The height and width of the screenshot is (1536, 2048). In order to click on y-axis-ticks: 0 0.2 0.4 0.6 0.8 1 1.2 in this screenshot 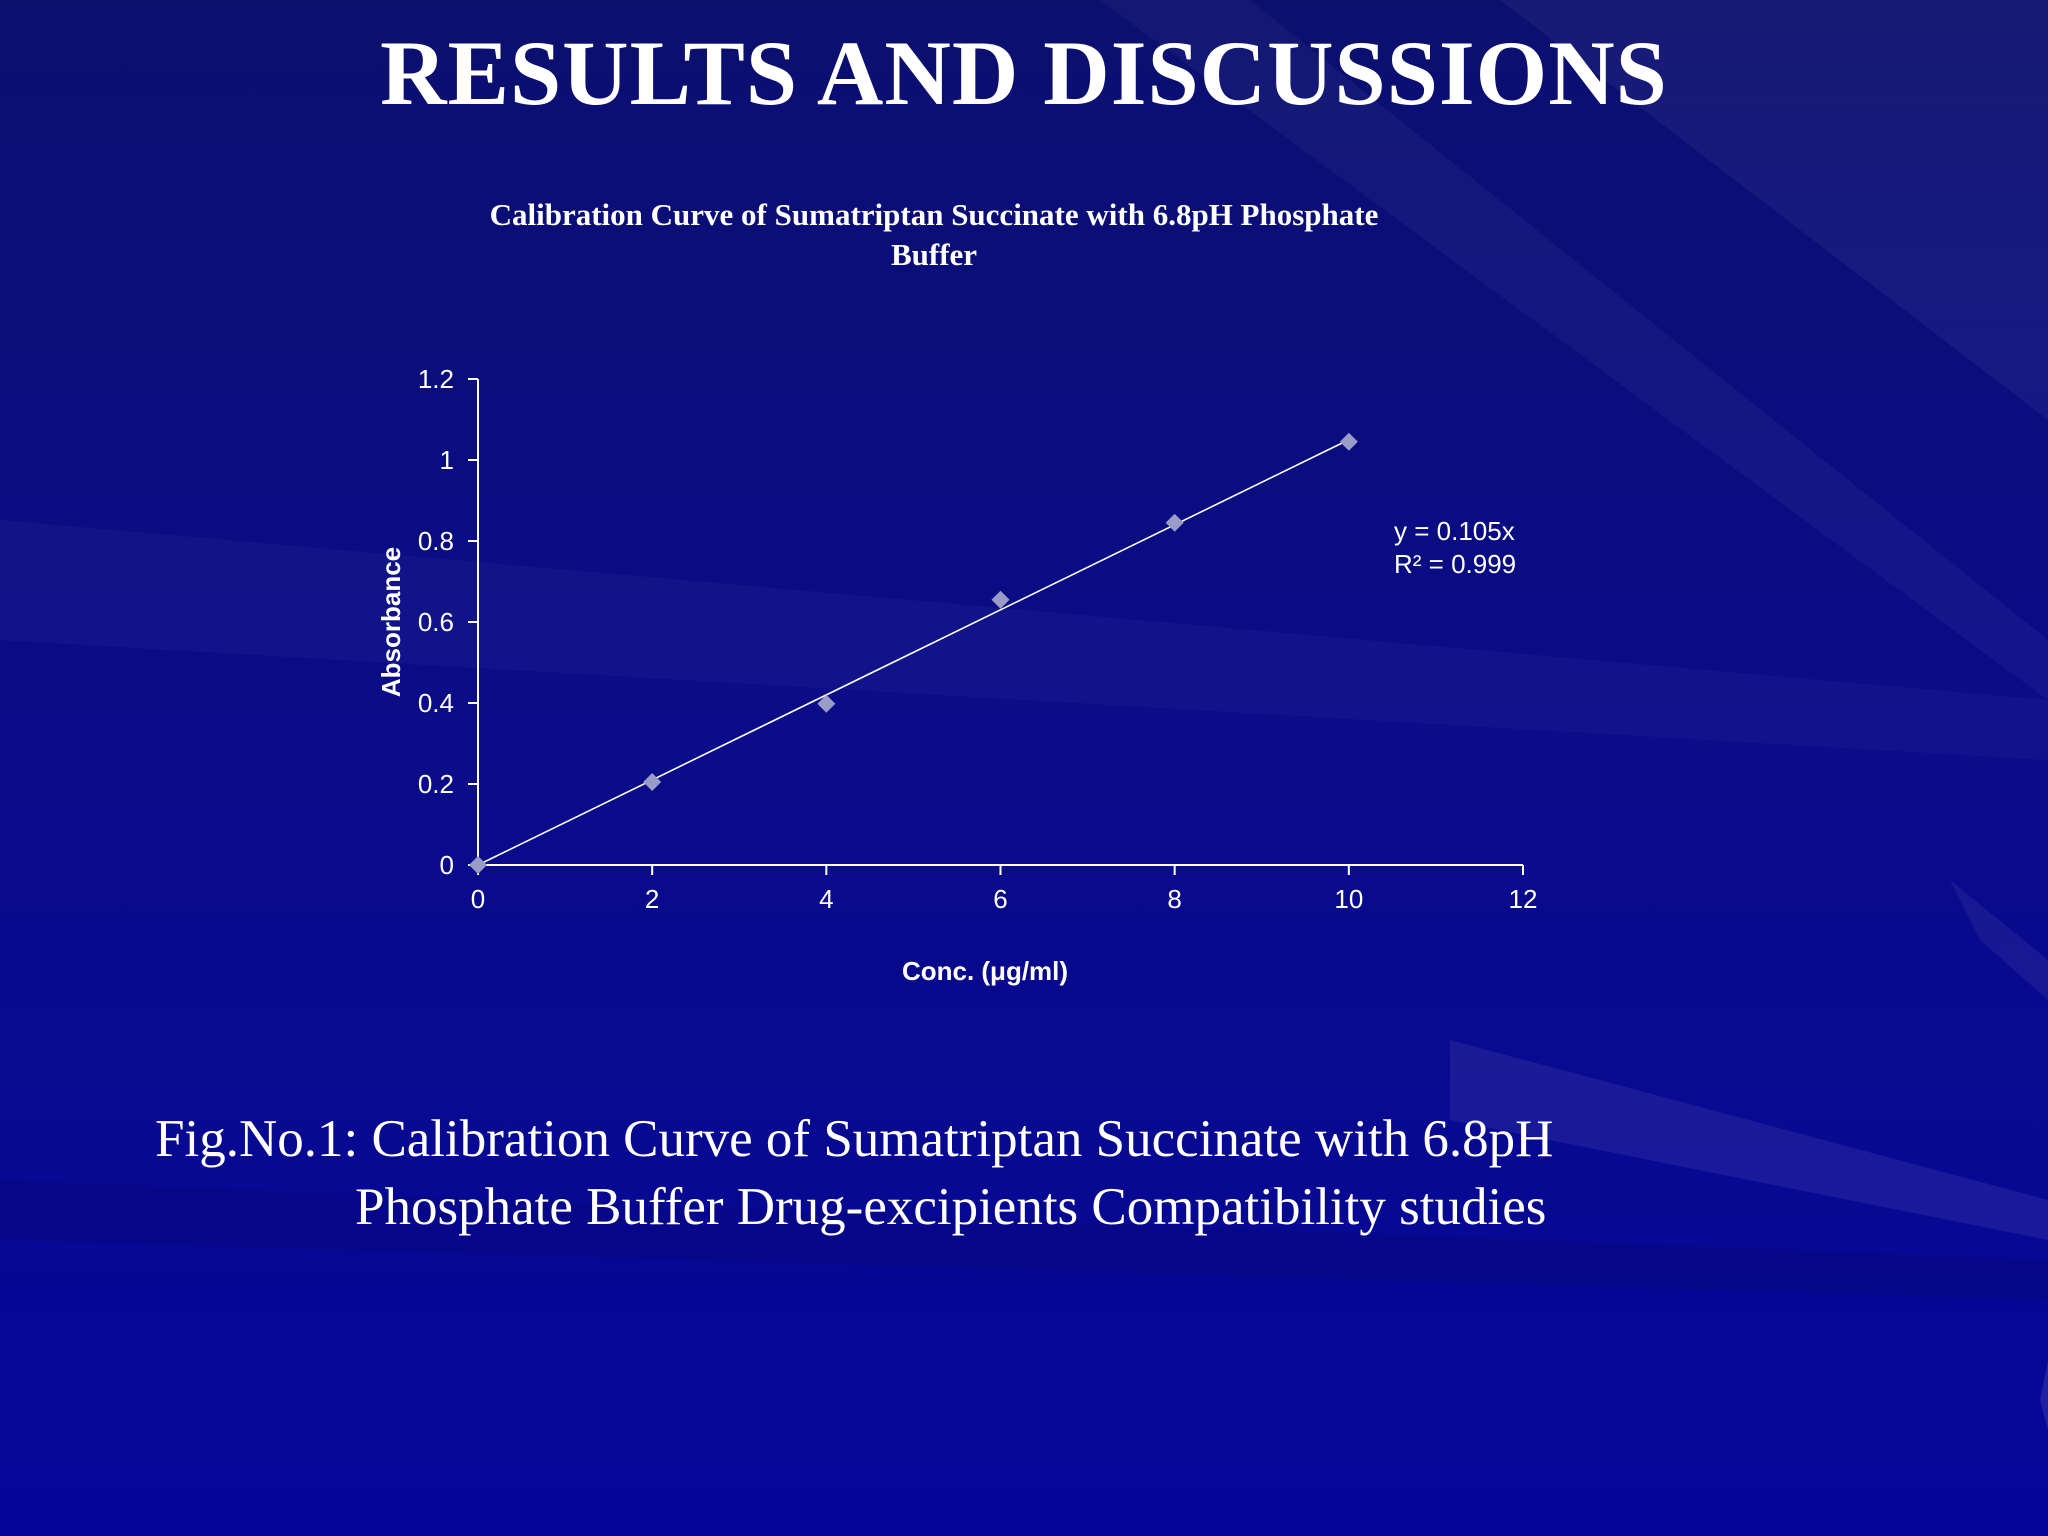, I will do `click(448, 622)`.